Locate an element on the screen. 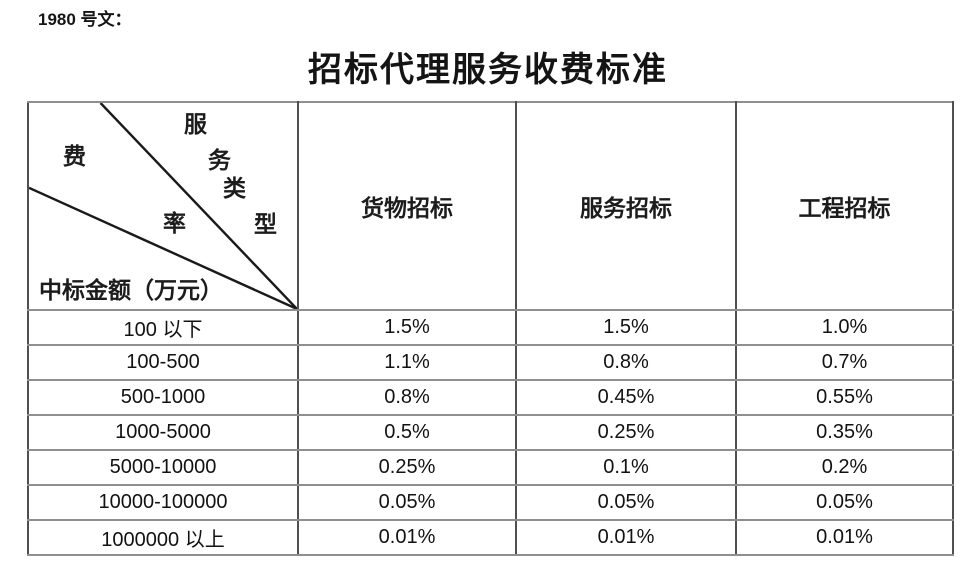 The height and width of the screenshot is (581, 976). corner-amount-label: 中标金额（万元） is located at coordinates (131, 290).